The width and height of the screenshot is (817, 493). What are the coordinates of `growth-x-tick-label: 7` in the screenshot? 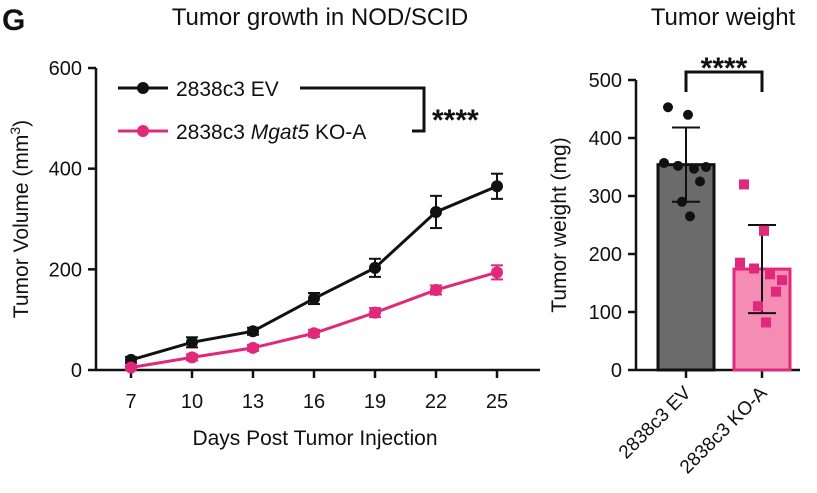 It's located at (130, 402).